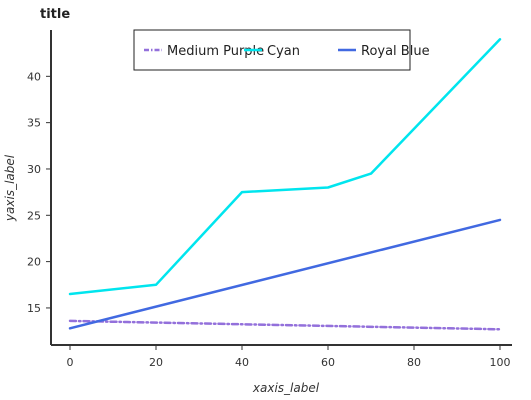 The height and width of the screenshot is (400, 531). I want to click on chart-title: title, so click(55, 14).